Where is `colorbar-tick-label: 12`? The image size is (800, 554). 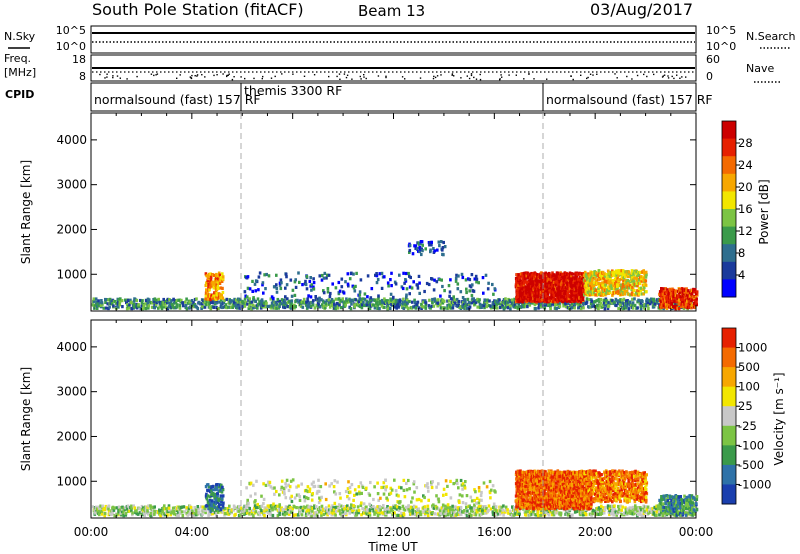 colorbar-tick-label: 12 is located at coordinates (745, 231).